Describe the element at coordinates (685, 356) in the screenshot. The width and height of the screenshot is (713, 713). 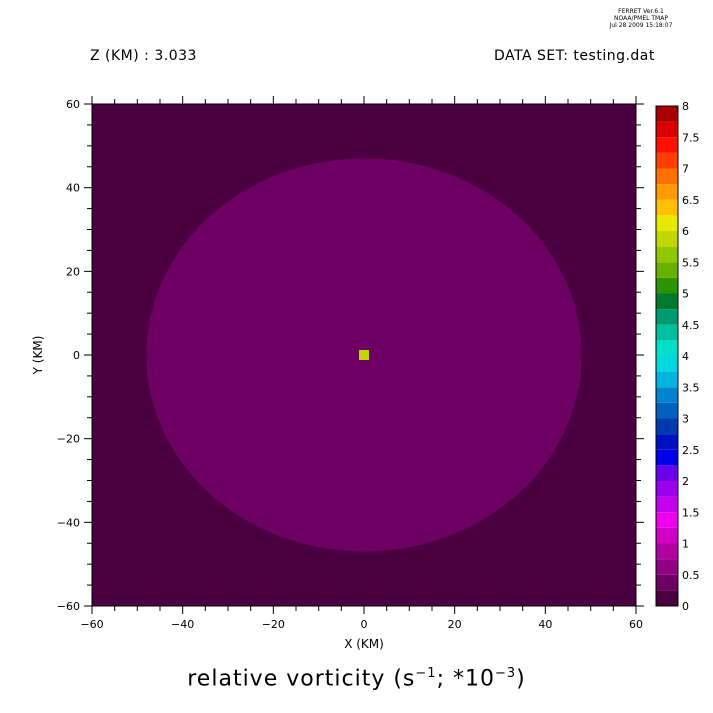
I see `colorbar-label: 4` at that location.